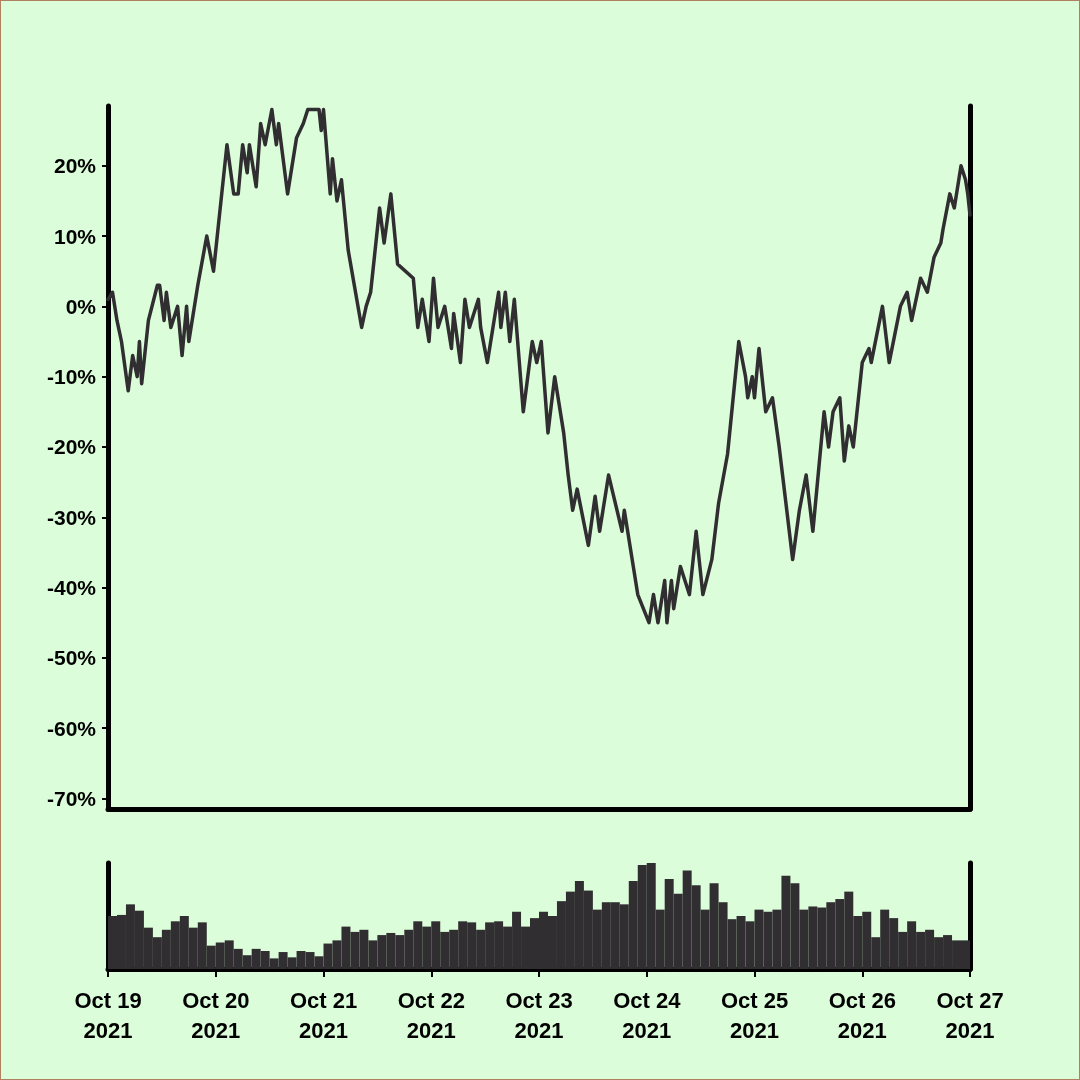 The height and width of the screenshot is (1080, 1080). I want to click on y-tick-label: -70%, so click(71, 798).